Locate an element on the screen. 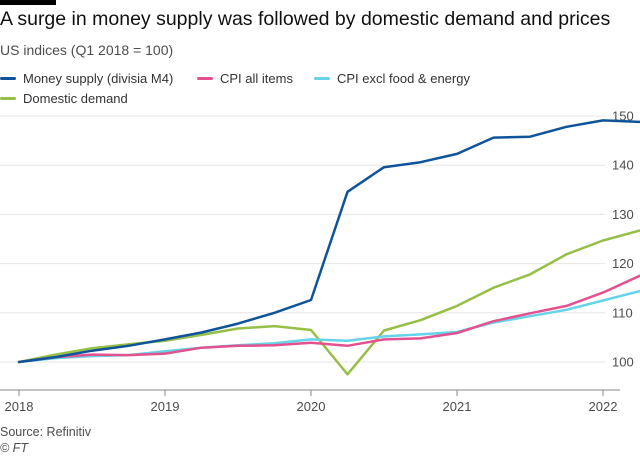  legend-item-cpi-all-items: CPI all items is located at coordinates (245, 78).